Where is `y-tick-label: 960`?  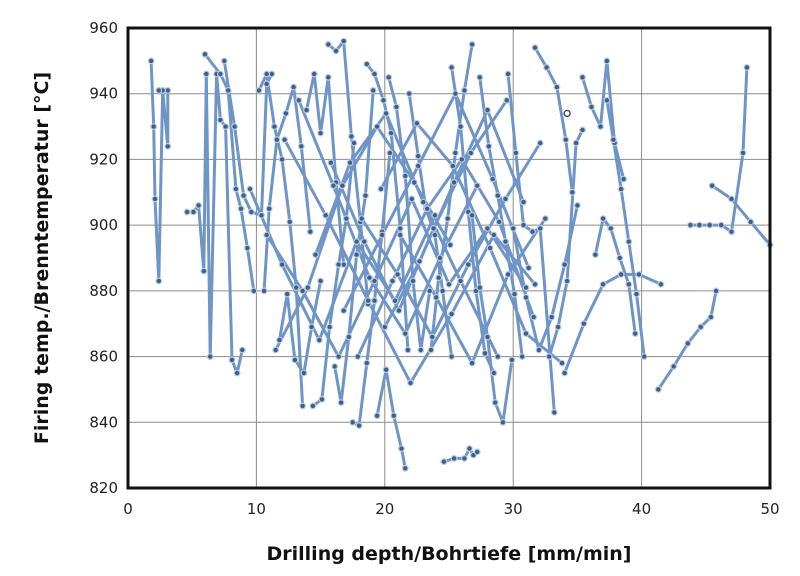 y-tick-label: 960 is located at coordinates (103, 28).